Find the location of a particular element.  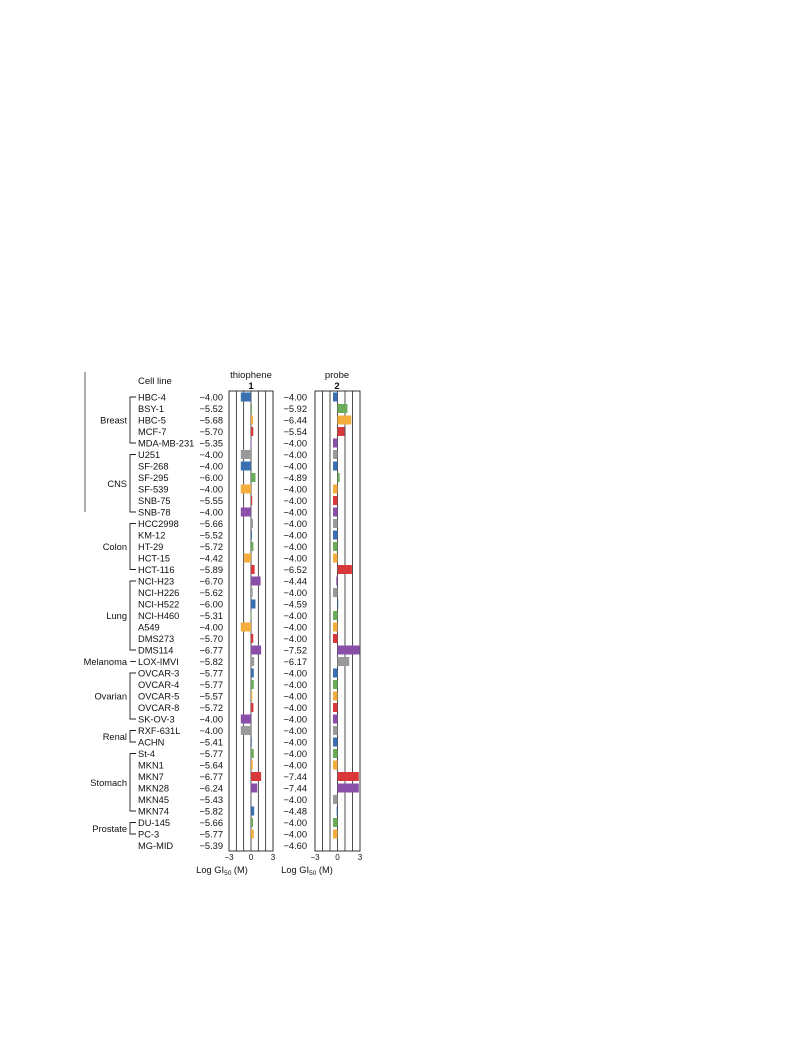

cell-line-label: NCI-H522 is located at coordinates (158, 605).